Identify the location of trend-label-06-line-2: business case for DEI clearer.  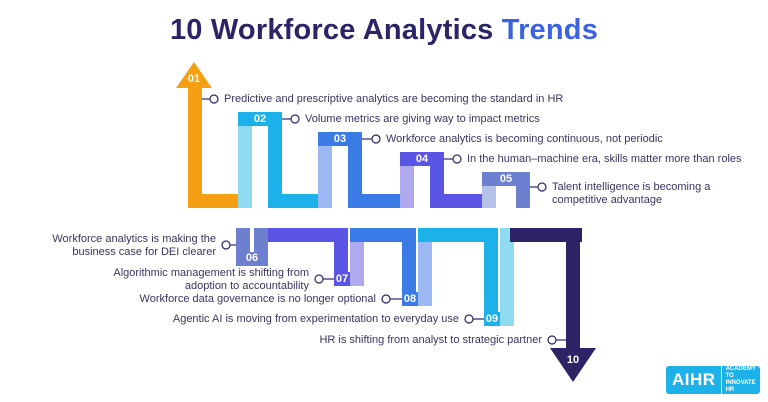
(144, 252).